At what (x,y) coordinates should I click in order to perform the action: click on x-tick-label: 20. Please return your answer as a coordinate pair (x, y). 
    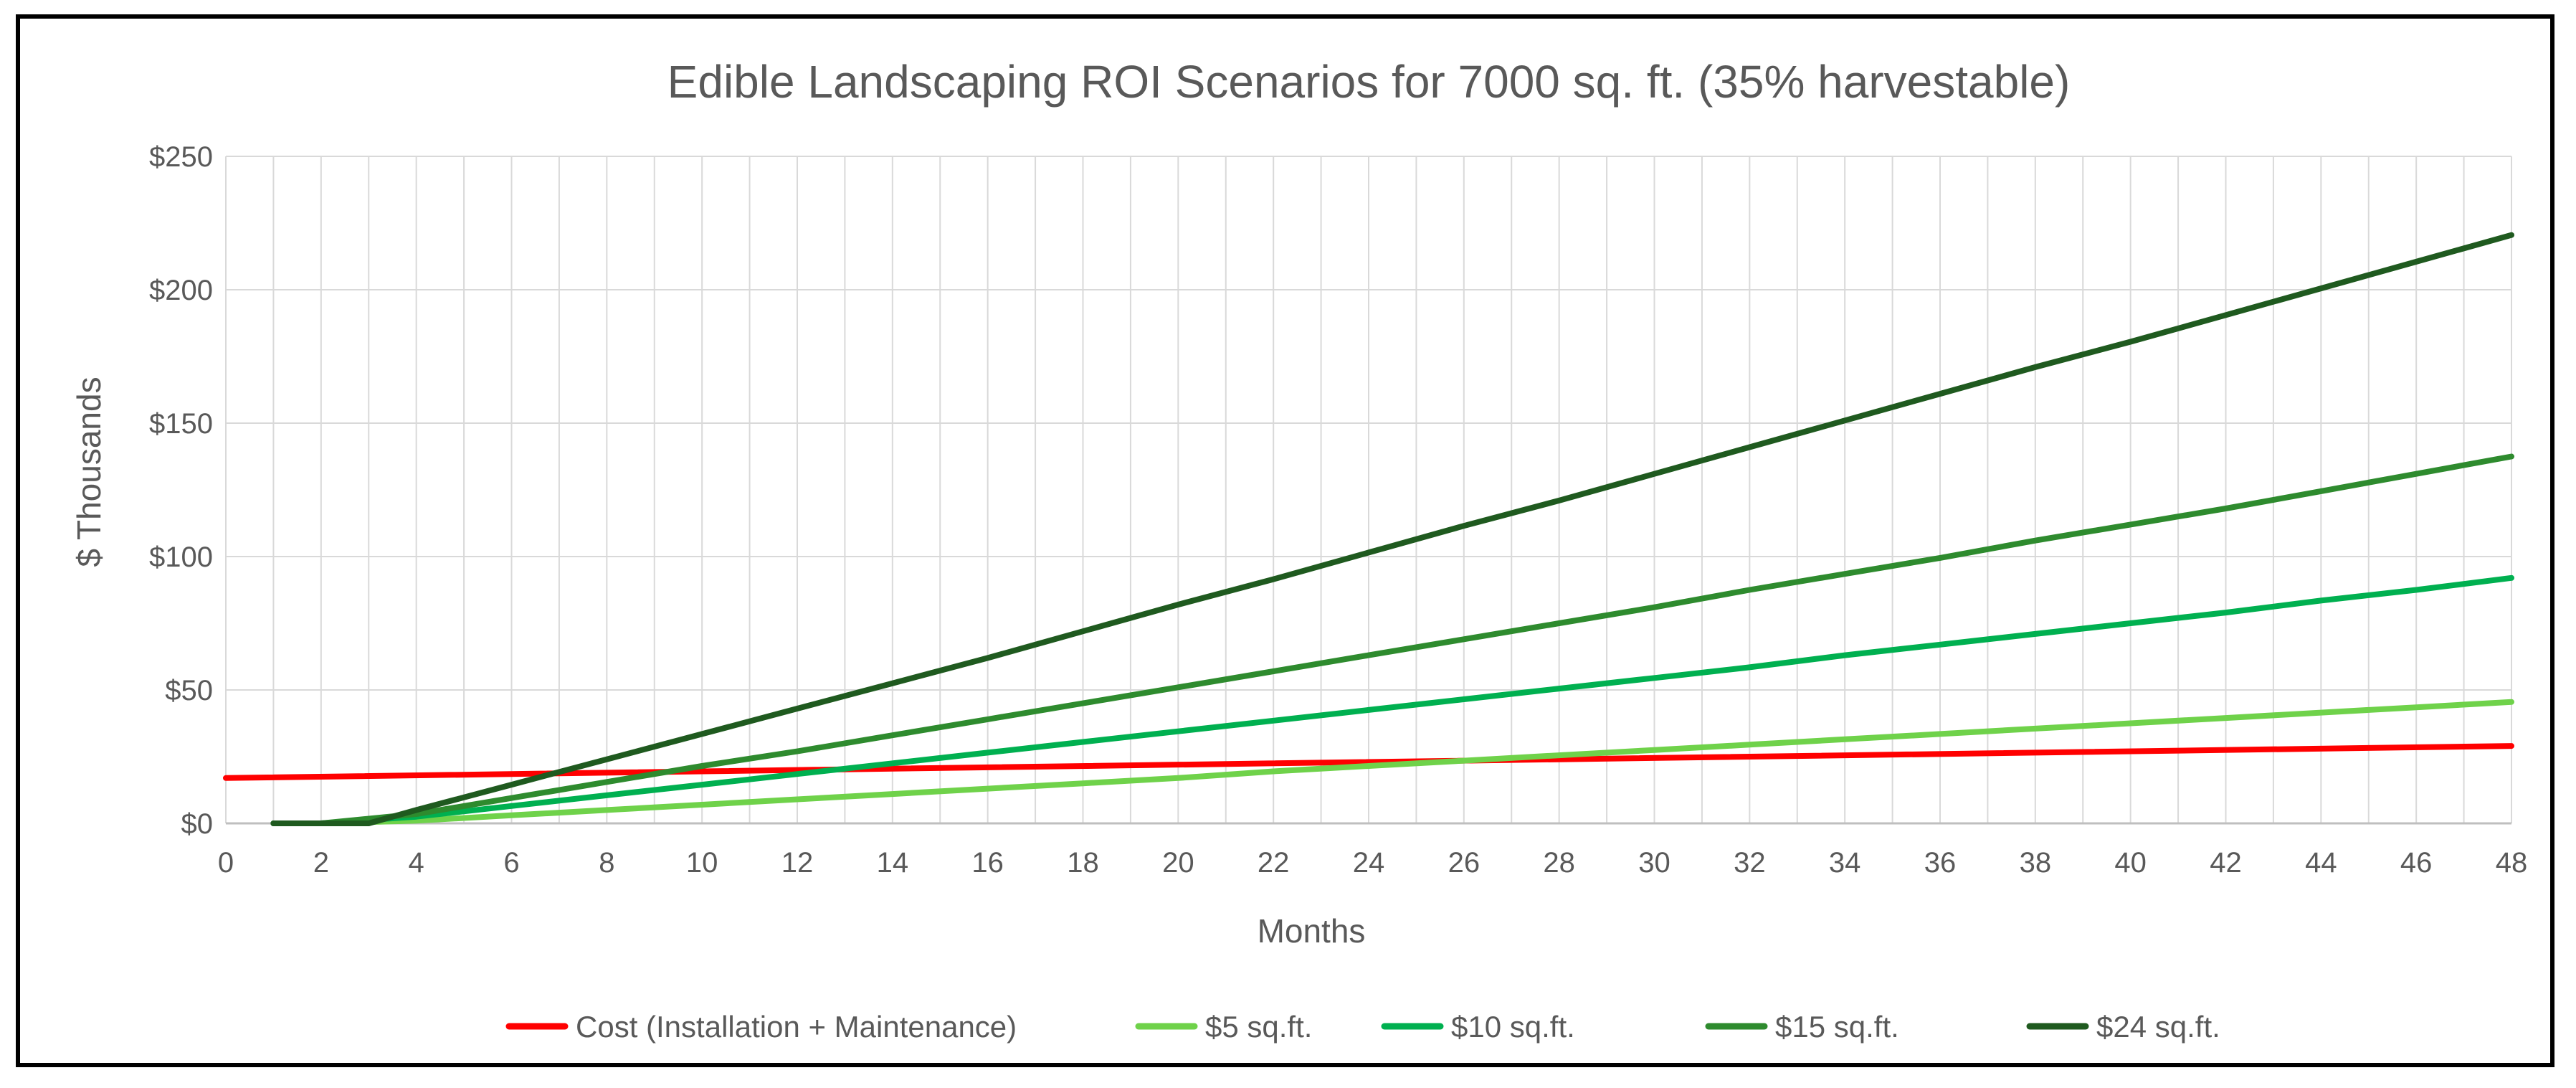
    Looking at the image, I should click on (1178, 863).